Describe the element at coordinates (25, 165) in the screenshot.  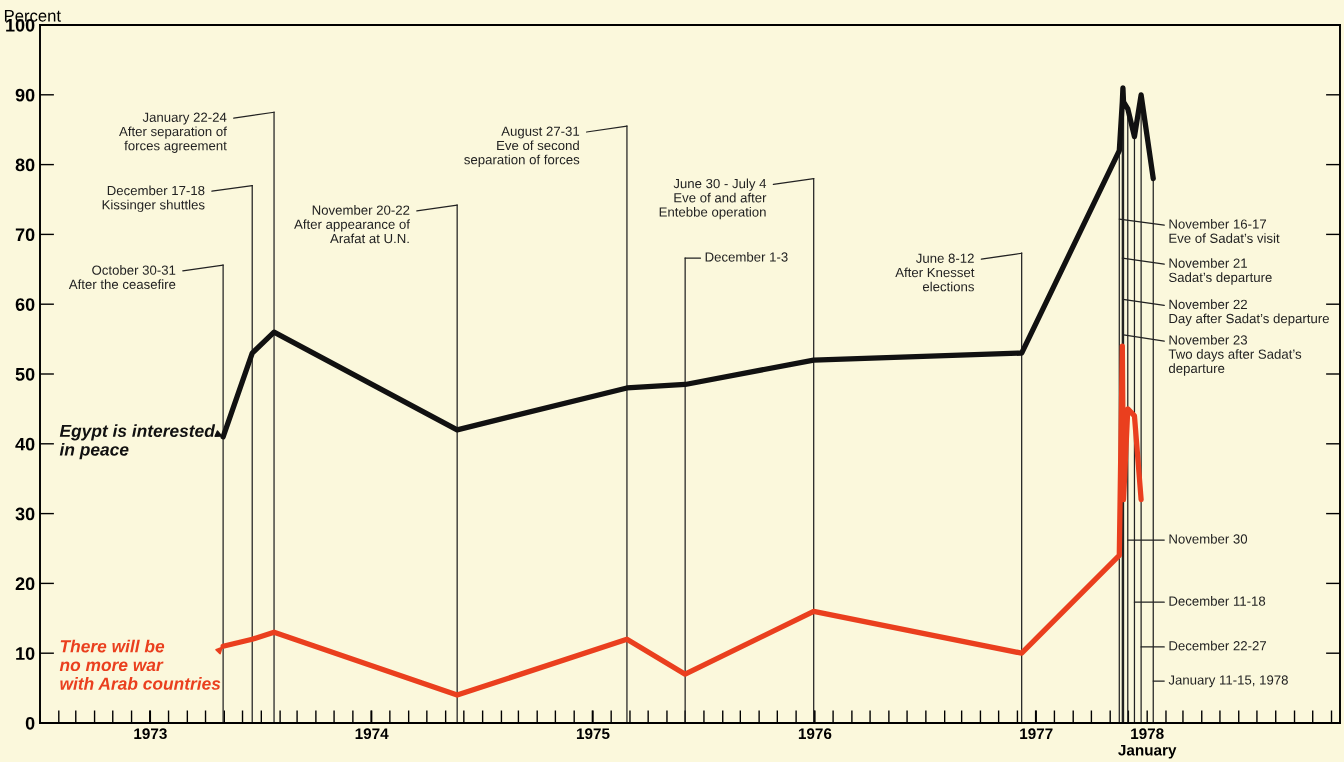
I see `y-tick-label: 80` at that location.